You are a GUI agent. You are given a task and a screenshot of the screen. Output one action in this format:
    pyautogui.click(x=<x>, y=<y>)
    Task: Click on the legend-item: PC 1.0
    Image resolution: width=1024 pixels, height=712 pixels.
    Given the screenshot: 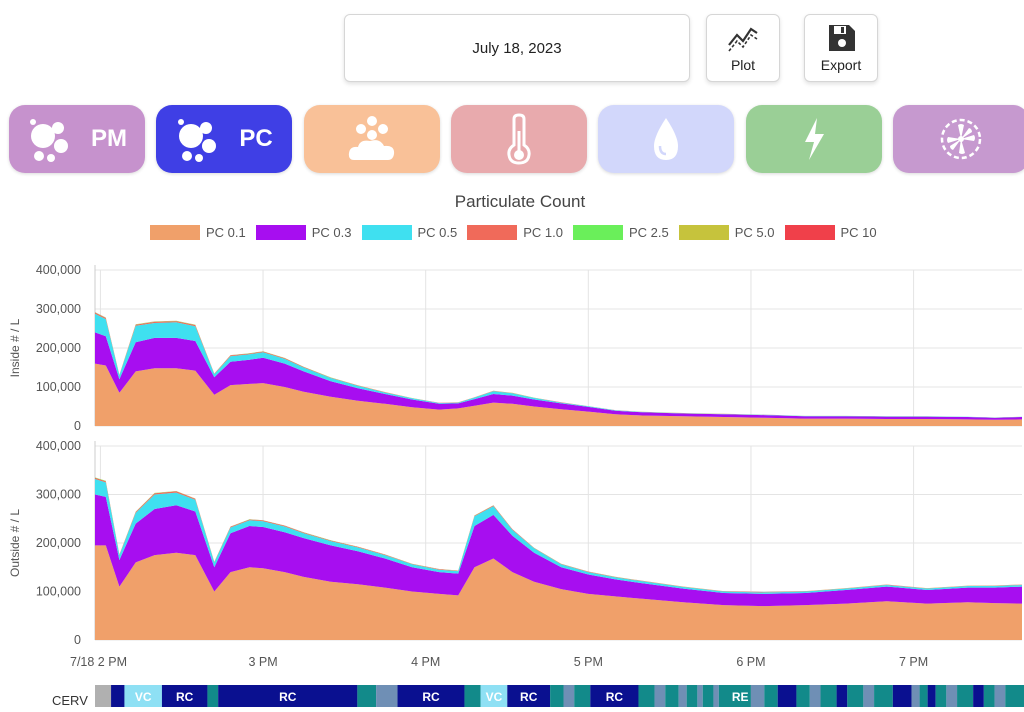 What is the action you would take?
    pyautogui.click(x=515, y=232)
    